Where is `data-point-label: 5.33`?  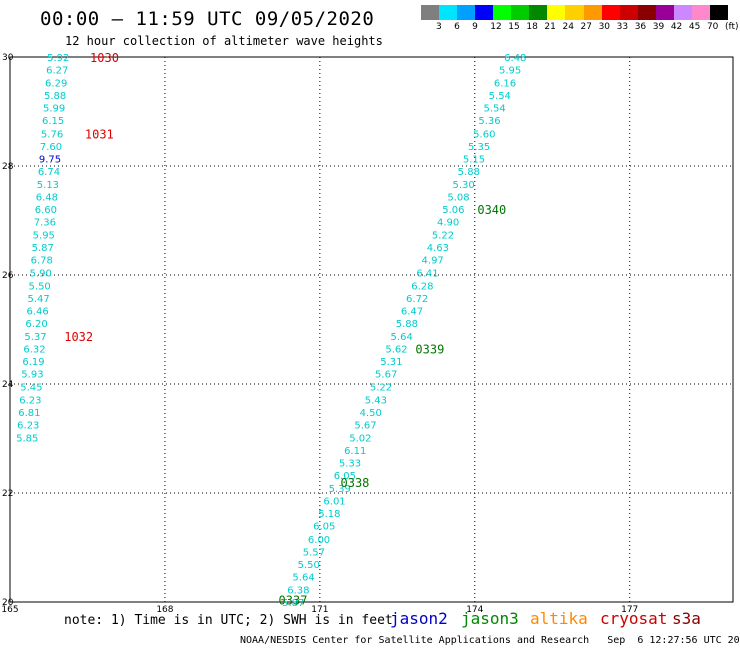 data-point-label: 5.33 is located at coordinates (350, 463).